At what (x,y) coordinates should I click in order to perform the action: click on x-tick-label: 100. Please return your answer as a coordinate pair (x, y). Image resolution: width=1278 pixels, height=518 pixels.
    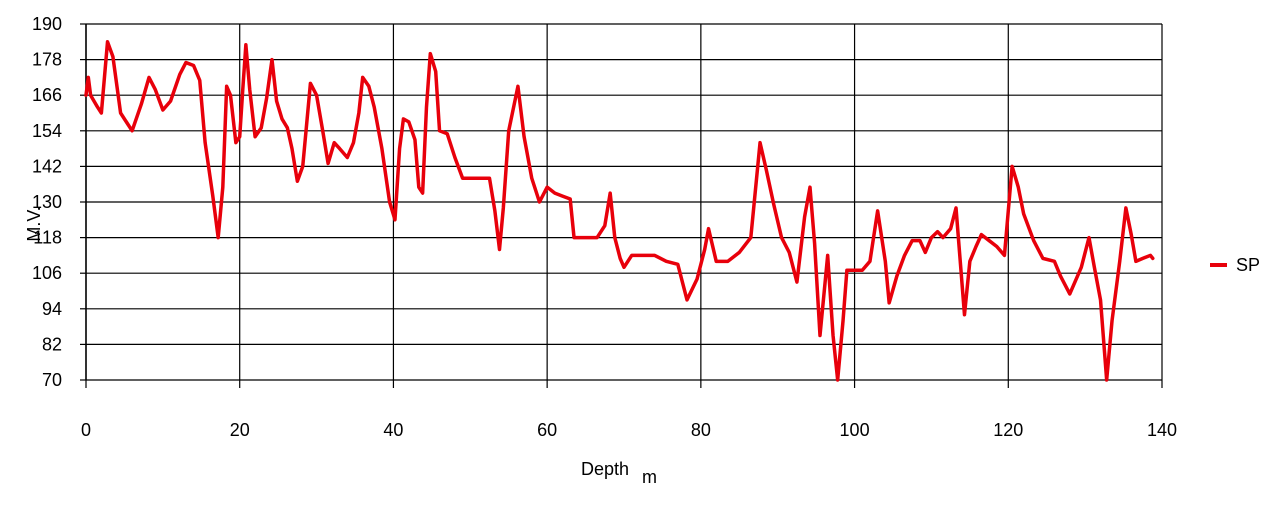
    Looking at the image, I should click on (855, 430).